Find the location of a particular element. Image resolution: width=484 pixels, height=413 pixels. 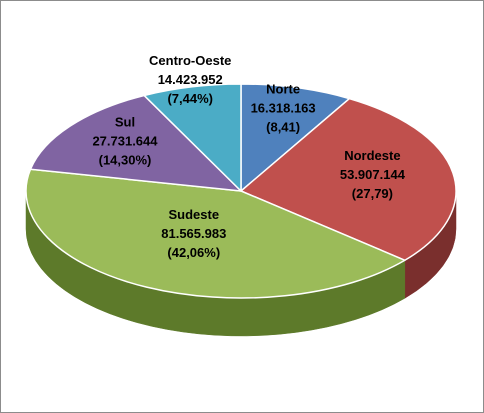

slice-norte is located at coordinates (295, 137).